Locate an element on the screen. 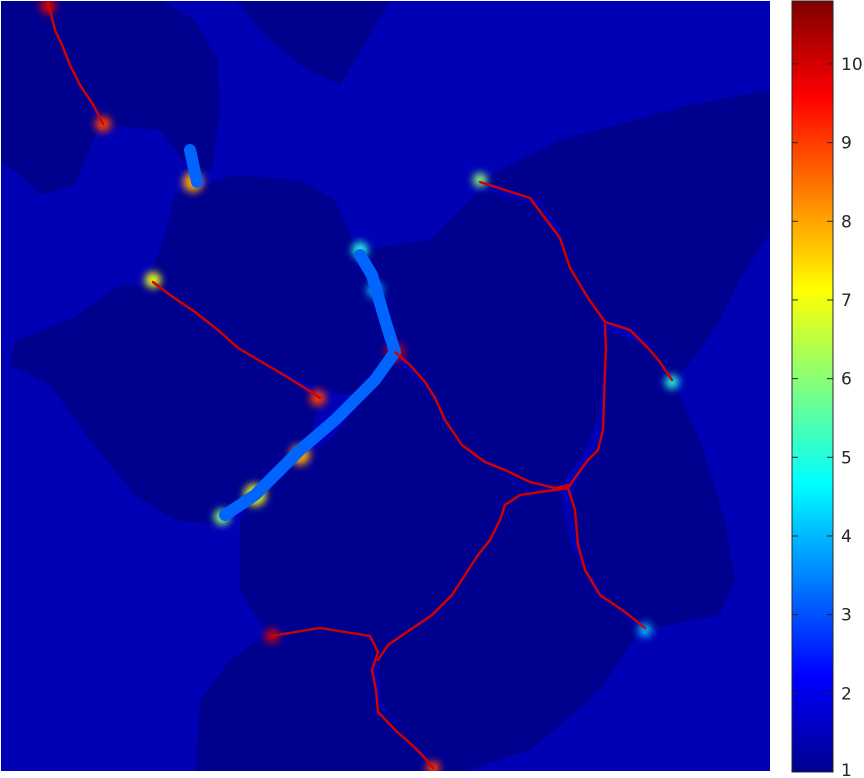 Image resolution: width=864 pixels, height=778 pixels. colorbar-tick-label: 2 is located at coordinates (846, 694).